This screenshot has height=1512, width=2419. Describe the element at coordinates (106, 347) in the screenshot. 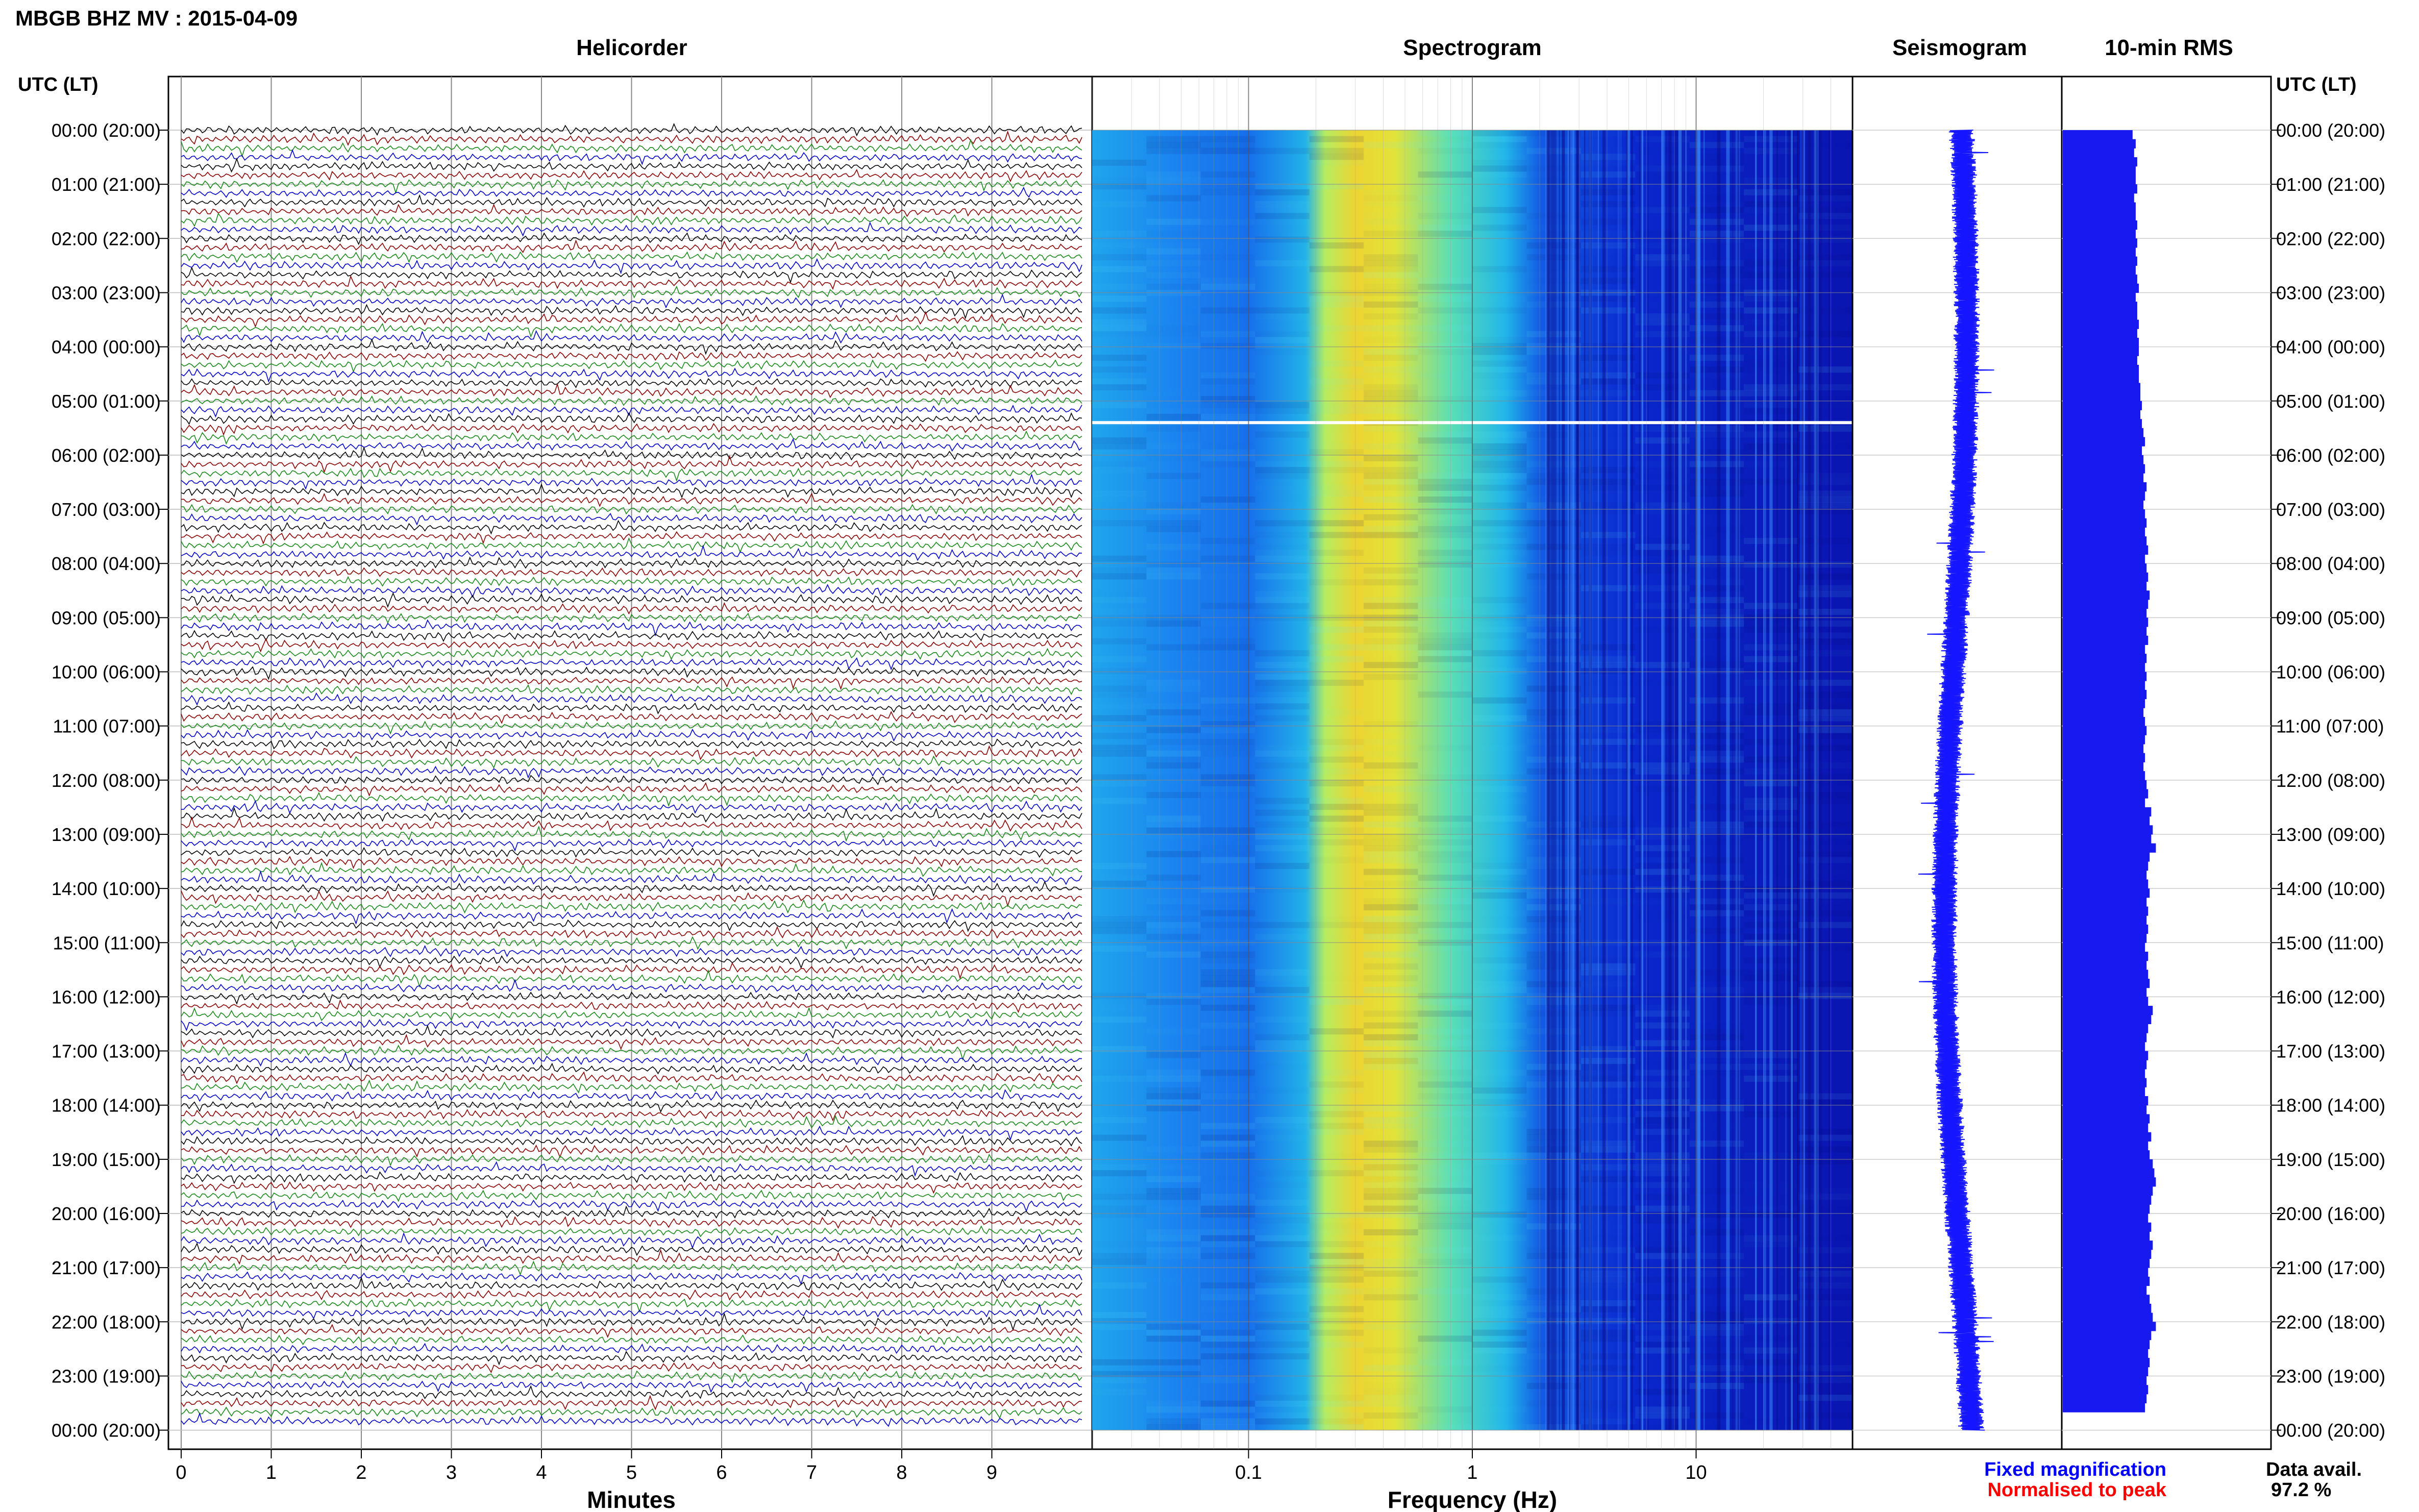

I see `time-tick-label: 04:00 (00:00)` at that location.